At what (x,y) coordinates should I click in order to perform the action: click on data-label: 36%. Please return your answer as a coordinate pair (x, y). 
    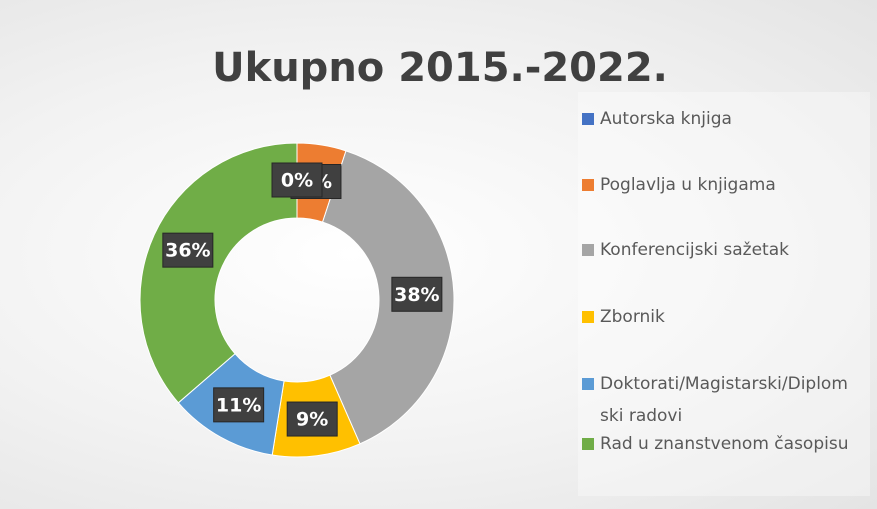
    Looking at the image, I should click on (187, 251).